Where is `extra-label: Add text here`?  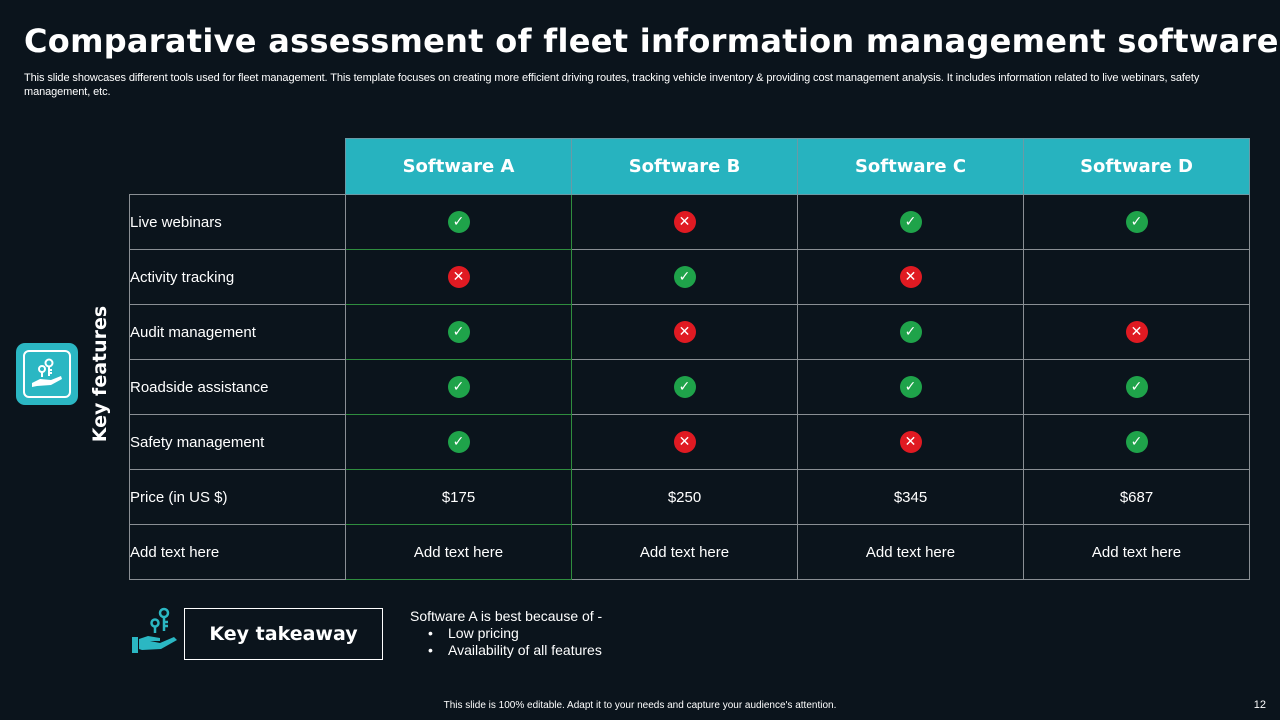
extra-label: Add text here is located at coordinates (237, 552).